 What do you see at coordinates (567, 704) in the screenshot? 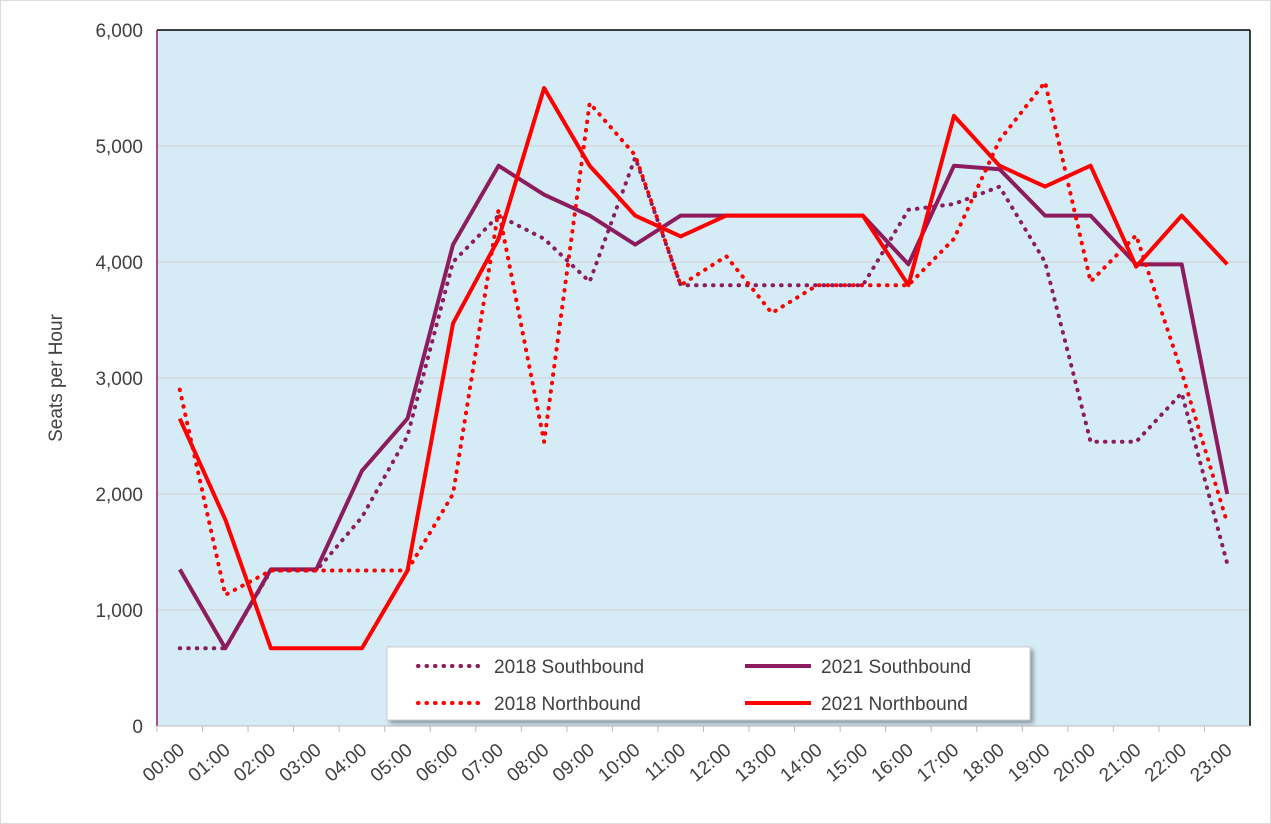
I see `legend-label: 2018 Northbound` at bounding box center [567, 704].